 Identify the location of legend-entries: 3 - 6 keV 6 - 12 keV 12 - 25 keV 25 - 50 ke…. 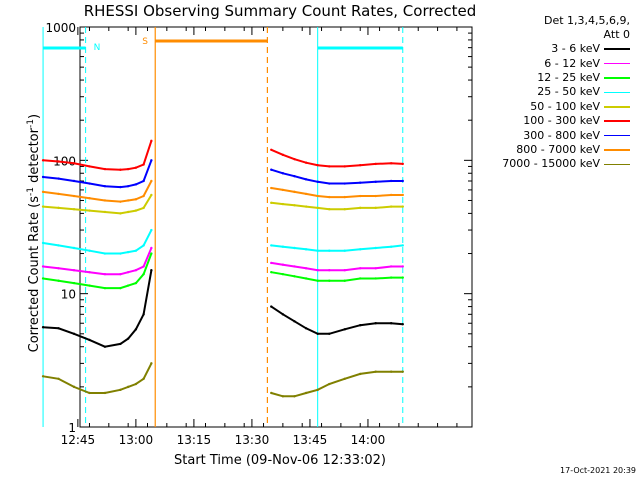
(557, 107).